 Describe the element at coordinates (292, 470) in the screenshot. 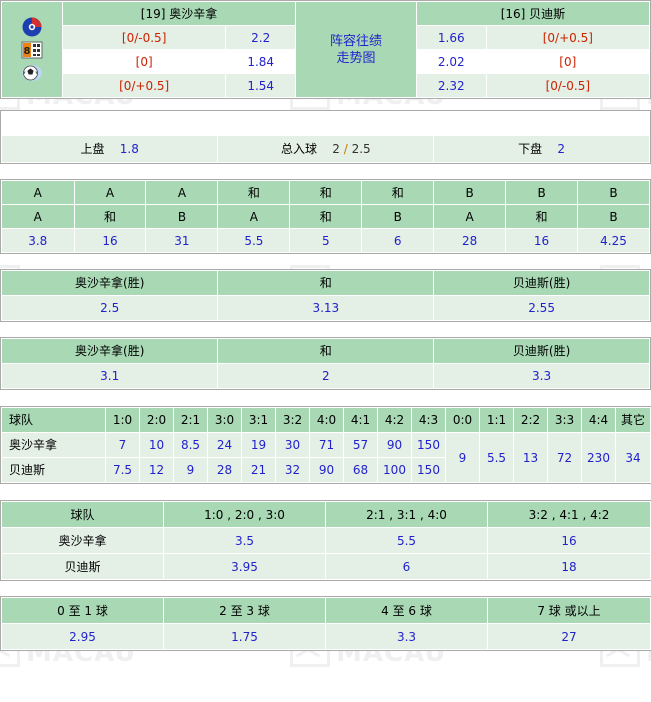

I see `correct-score-odds: 32` at that location.